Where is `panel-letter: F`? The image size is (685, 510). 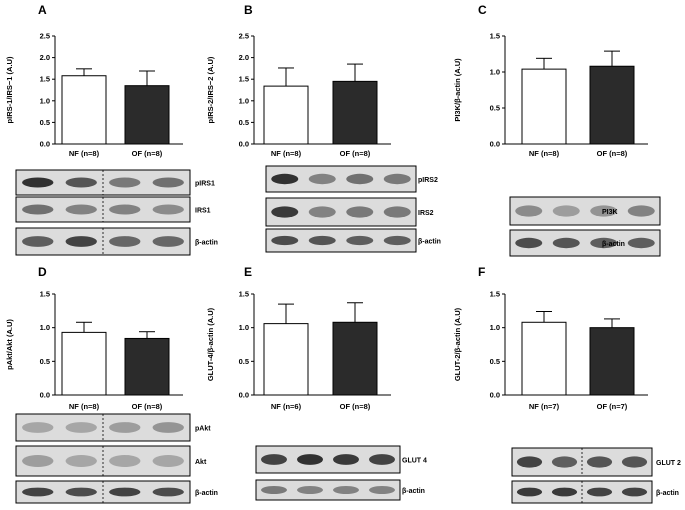 panel-letter: F is located at coordinates (481, 272).